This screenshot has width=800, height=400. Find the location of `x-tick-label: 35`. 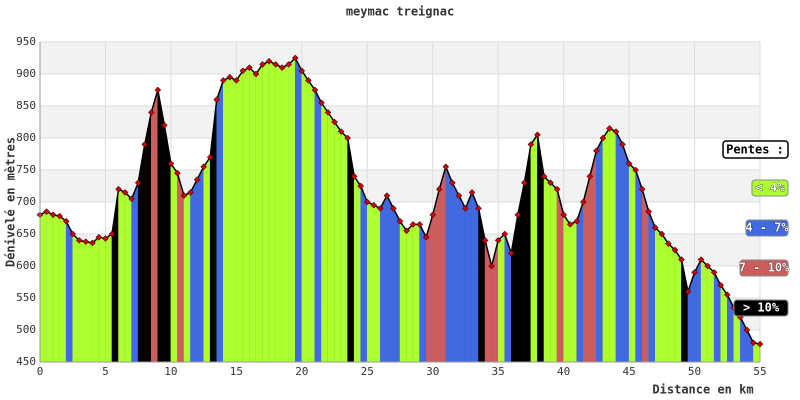

x-tick-label: 35 is located at coordinates (498, 371).